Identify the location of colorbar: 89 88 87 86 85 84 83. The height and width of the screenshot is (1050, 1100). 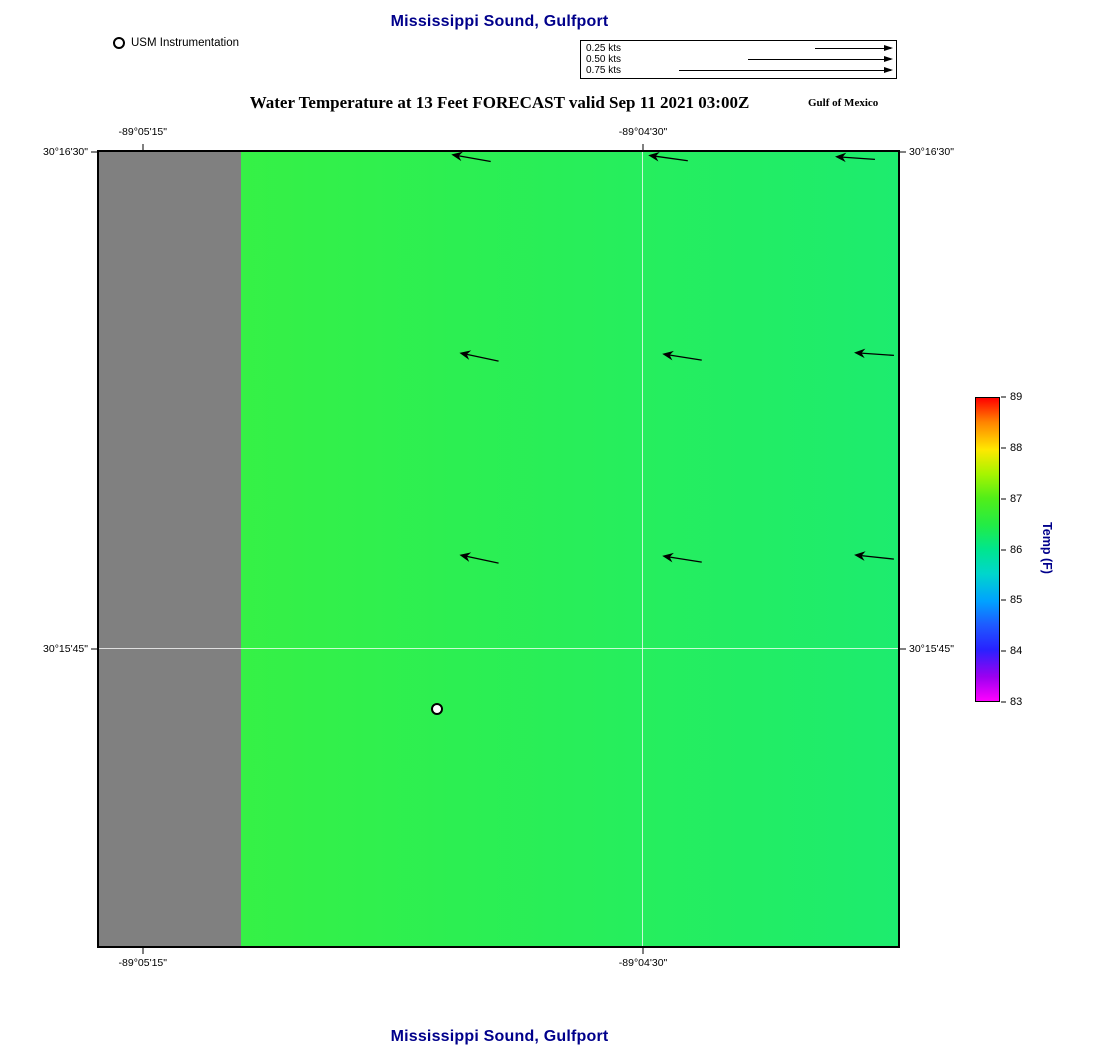
(998, 549).